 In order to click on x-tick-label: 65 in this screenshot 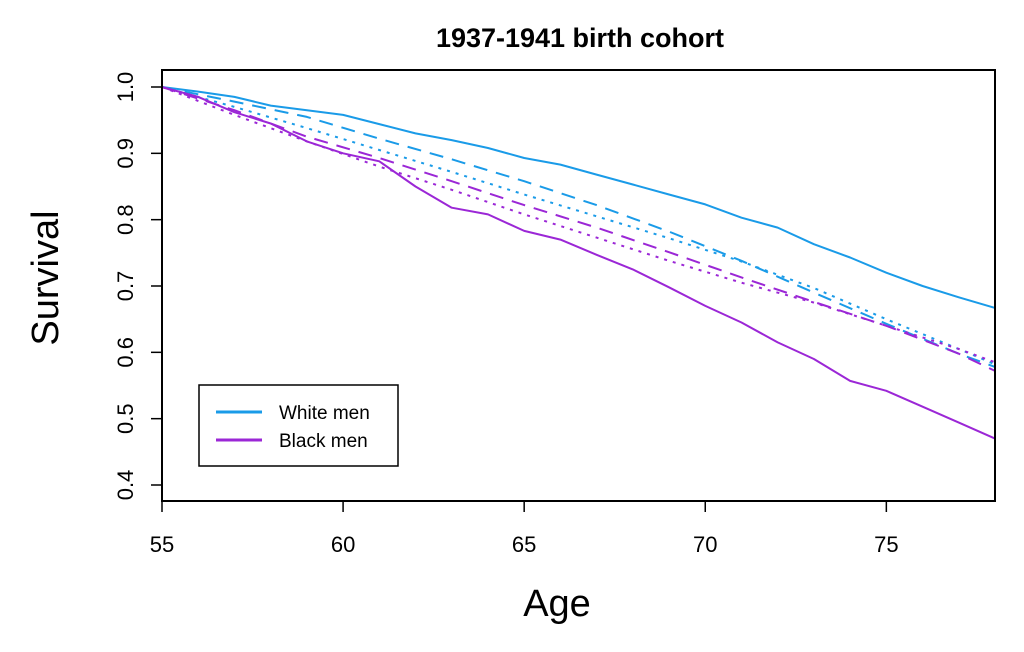, I will do `click(524, 544)`.